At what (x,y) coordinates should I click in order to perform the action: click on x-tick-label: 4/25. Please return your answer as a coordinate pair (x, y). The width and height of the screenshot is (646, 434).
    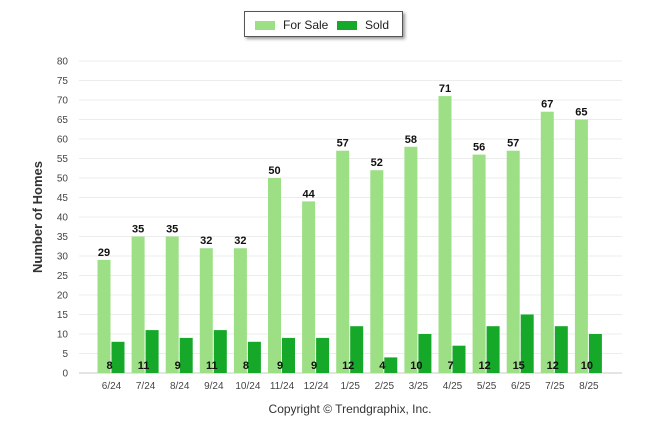
    Looking at the image, I should click on (453, 386).